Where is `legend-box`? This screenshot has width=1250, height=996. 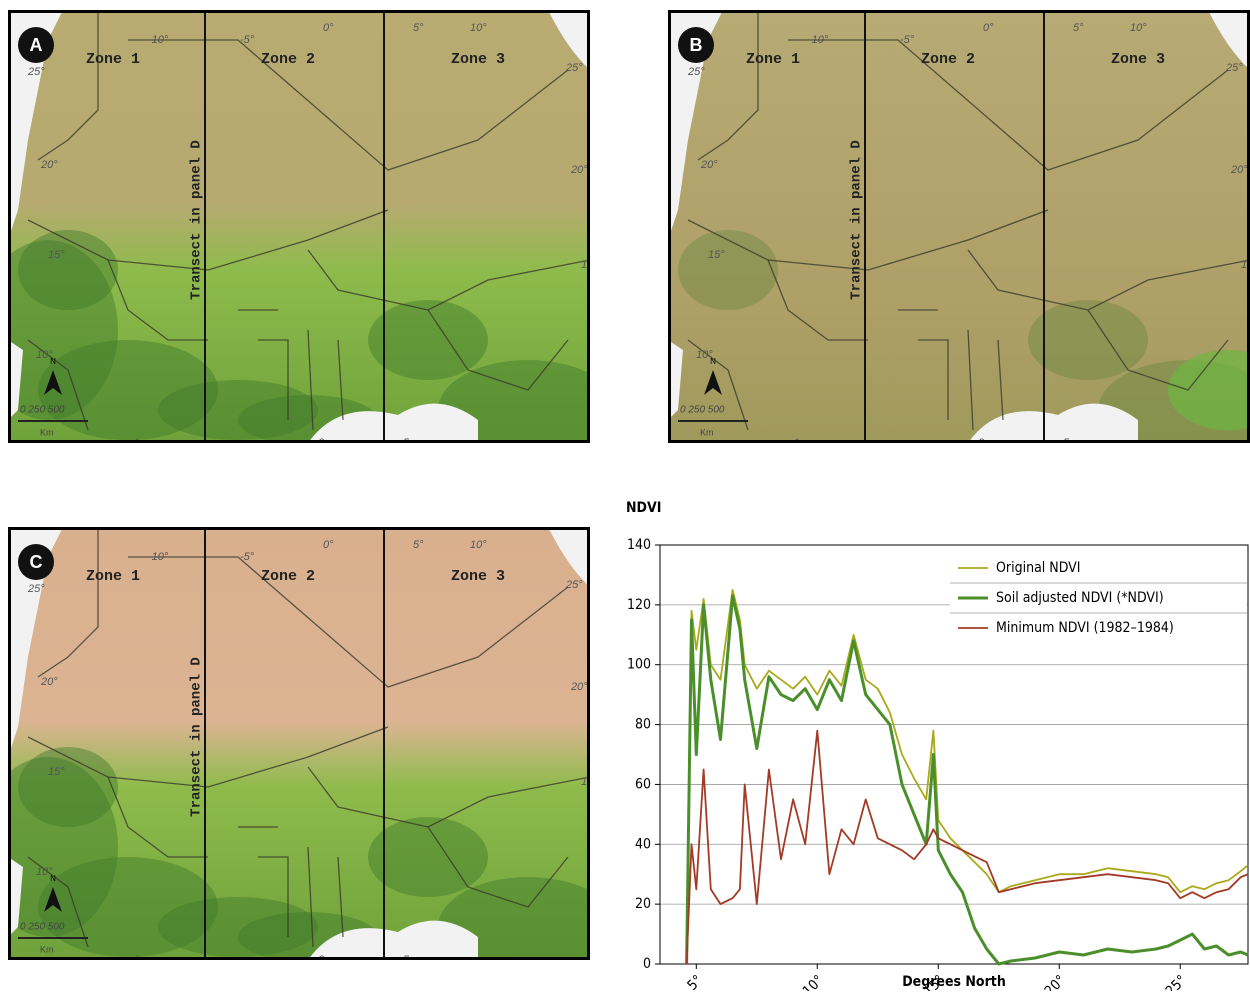
legend-box is located at coordinates (1098, 599).